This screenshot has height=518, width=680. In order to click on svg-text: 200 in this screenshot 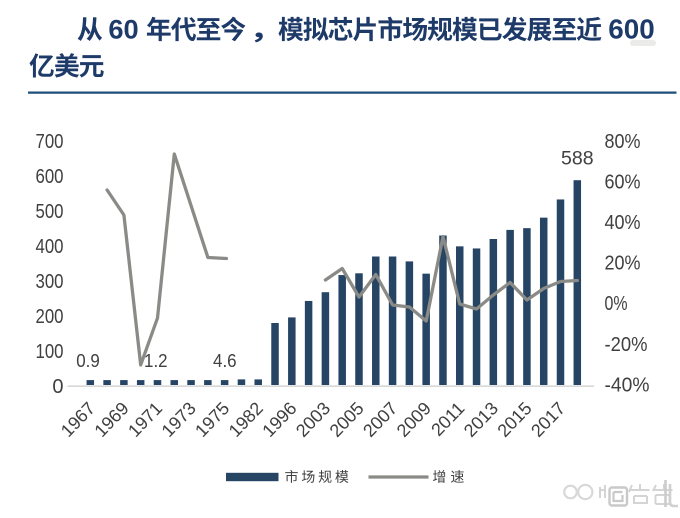, I will do `click(50, 317)`.